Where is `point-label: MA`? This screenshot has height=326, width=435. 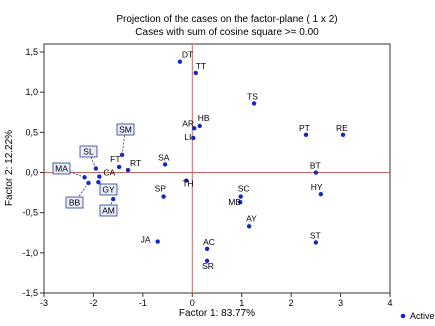 point-label: MA is located at coordinates (61, 169).